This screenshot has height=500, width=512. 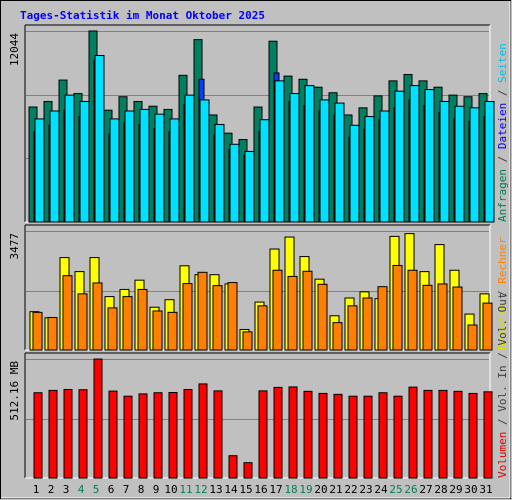 I want to click on x-tick-label-14: 14, so click(x=231, y=489).